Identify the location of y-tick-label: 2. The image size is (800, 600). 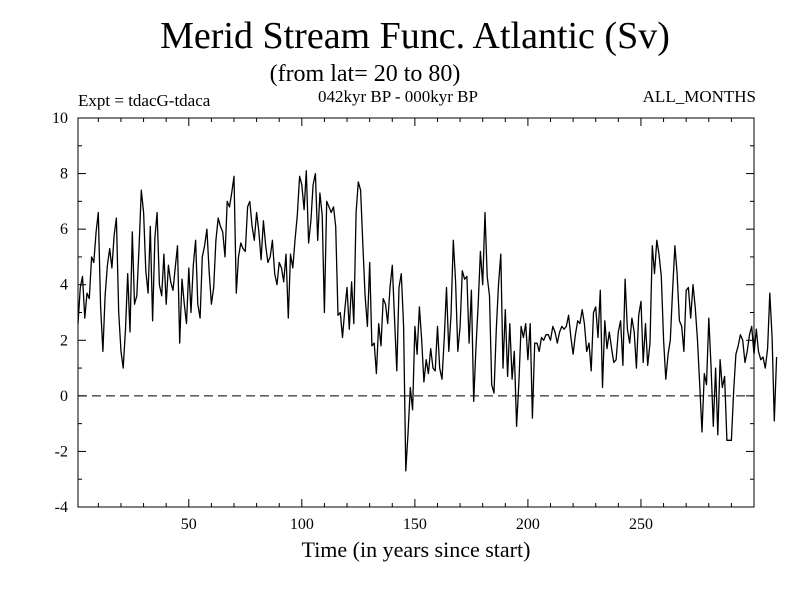
(64, 340).